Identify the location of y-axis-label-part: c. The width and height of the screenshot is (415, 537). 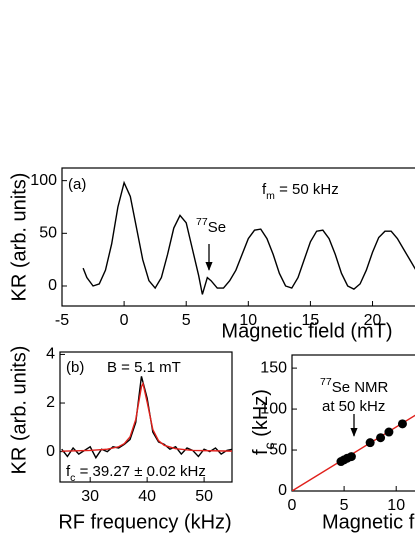
(269, 445).